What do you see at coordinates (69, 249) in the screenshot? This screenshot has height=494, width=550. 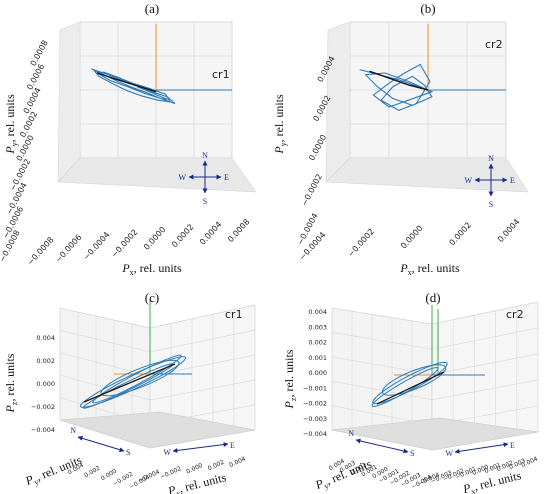 I see `x-tick-label: −0.0006` at bounding box center [69, 249].